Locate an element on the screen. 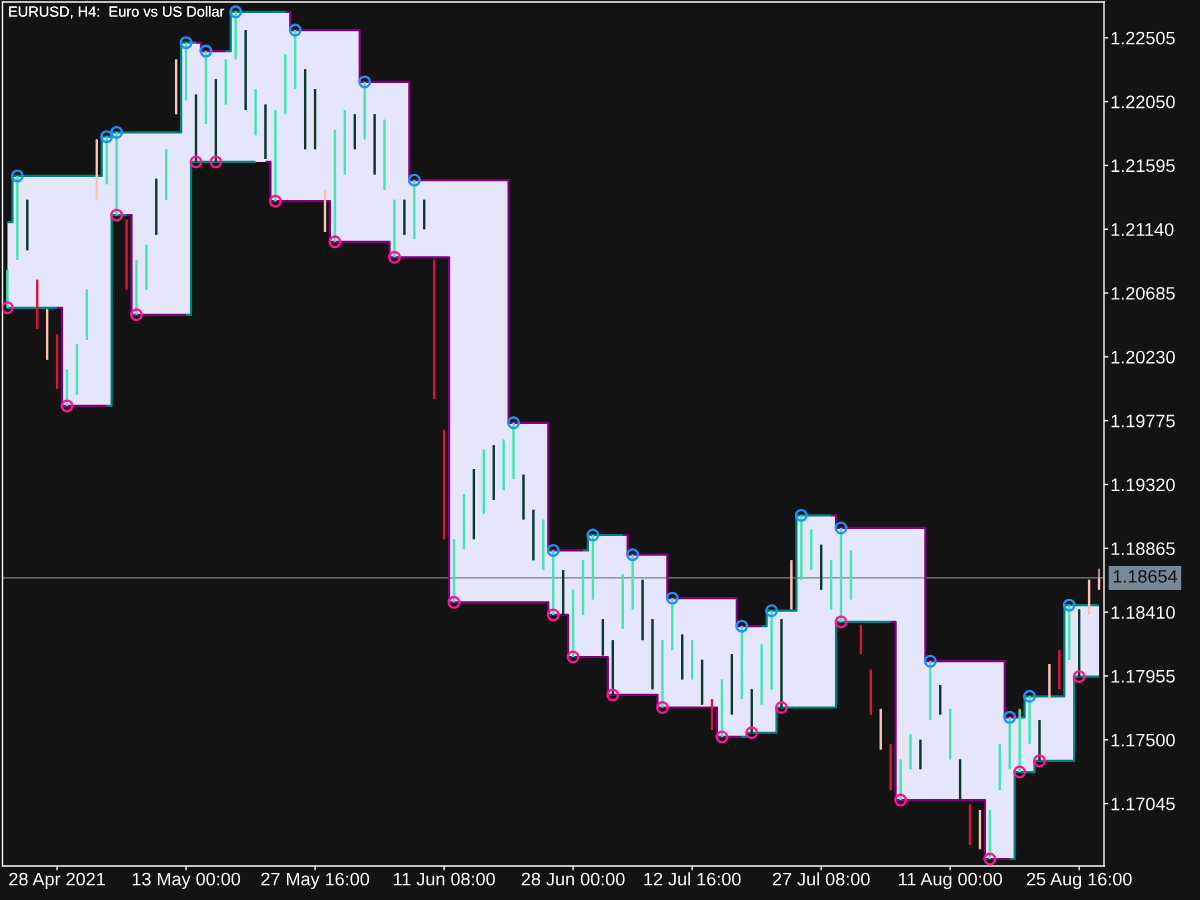 The image size is (1200, 900). y-tick-label: 1.20230 is located at coordinates (1143, 357).